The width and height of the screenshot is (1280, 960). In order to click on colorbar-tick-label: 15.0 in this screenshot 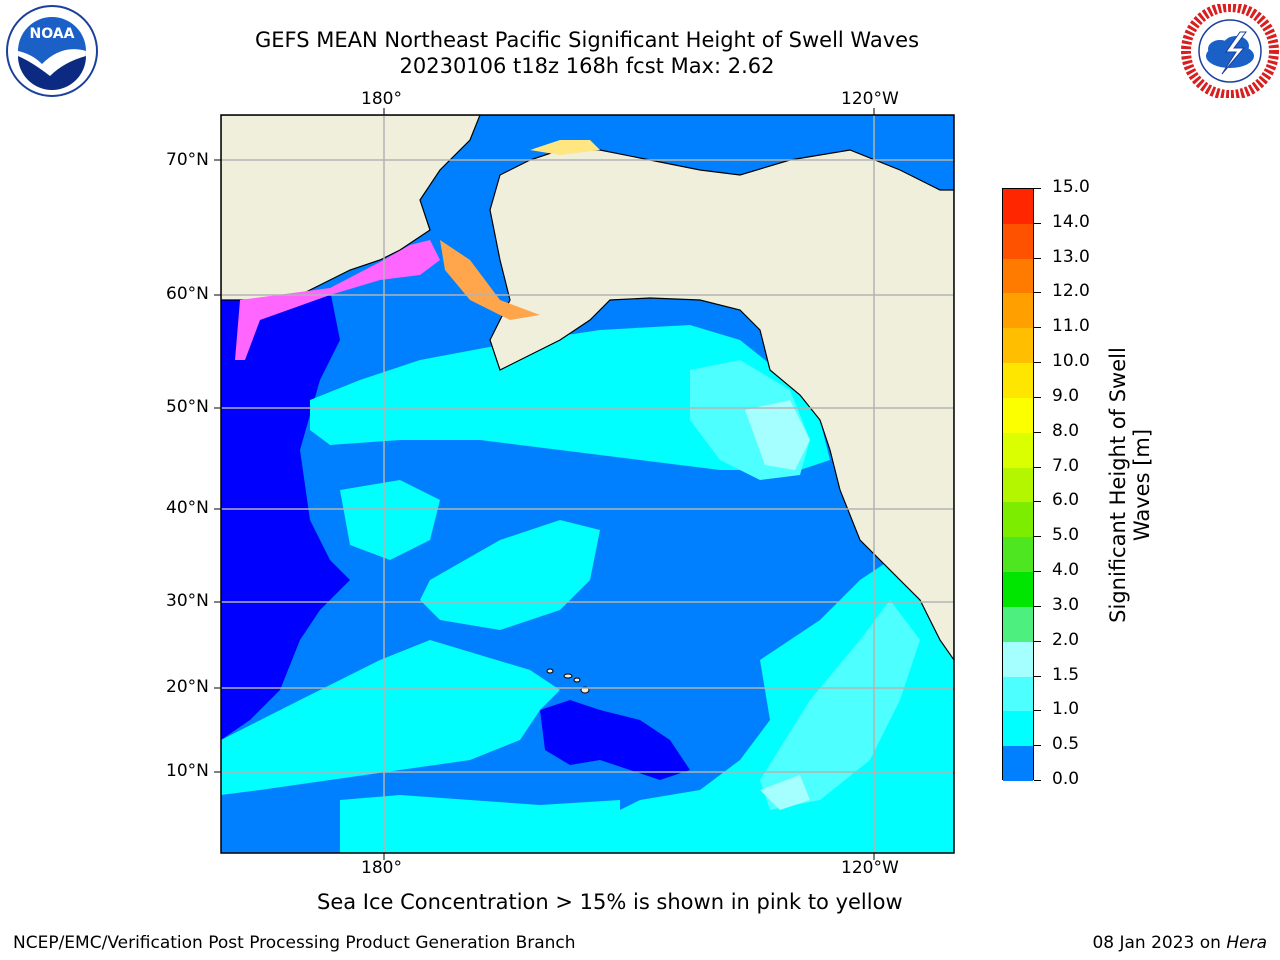, I will do `click(1071, 187)`.